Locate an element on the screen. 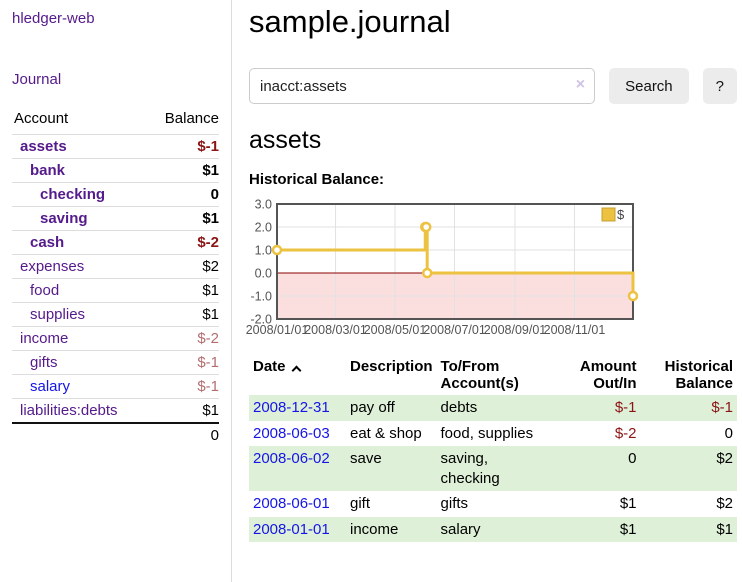 This screenshot has width=742, height=582. svg-text: 2008/05/01 is located at coordinates (395, 330).